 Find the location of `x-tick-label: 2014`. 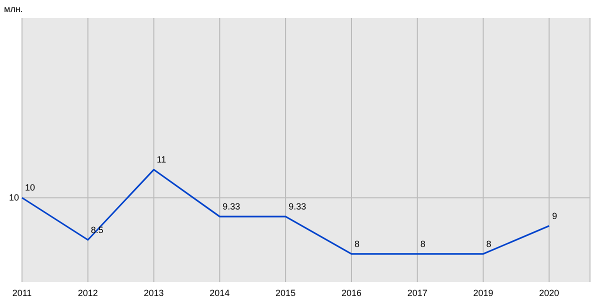

x-tick-label: 2014 is located at coordinates (220, 293).